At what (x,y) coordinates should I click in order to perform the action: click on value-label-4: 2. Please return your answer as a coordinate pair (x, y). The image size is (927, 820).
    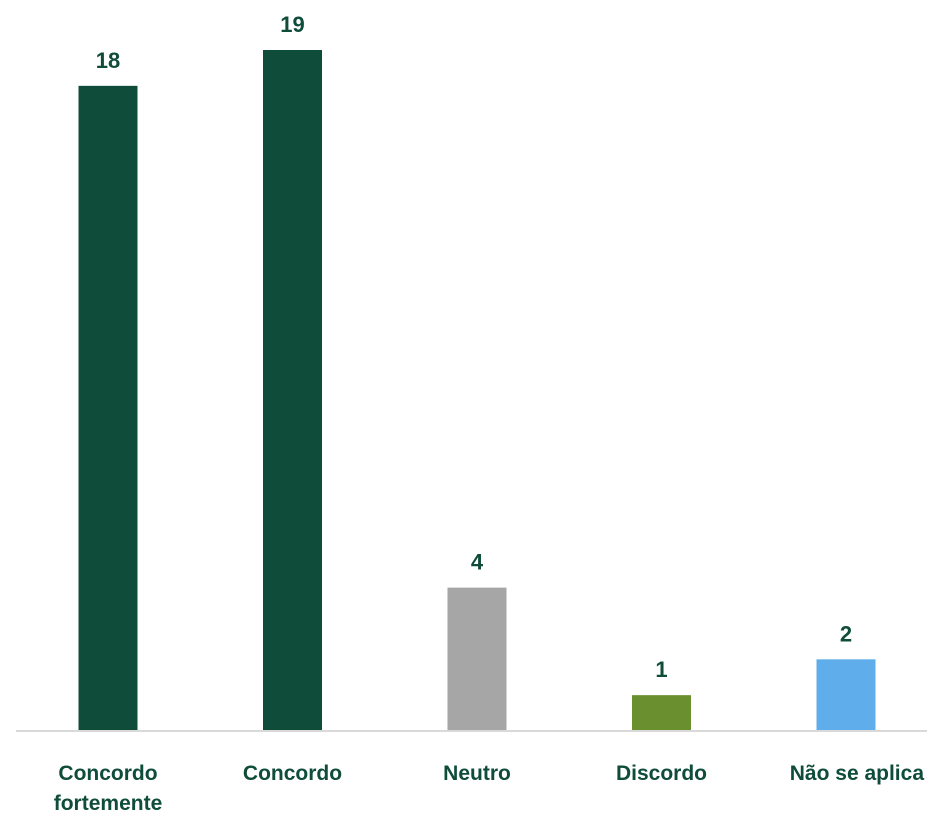
    Looking at the image, I should click on (846, 633).